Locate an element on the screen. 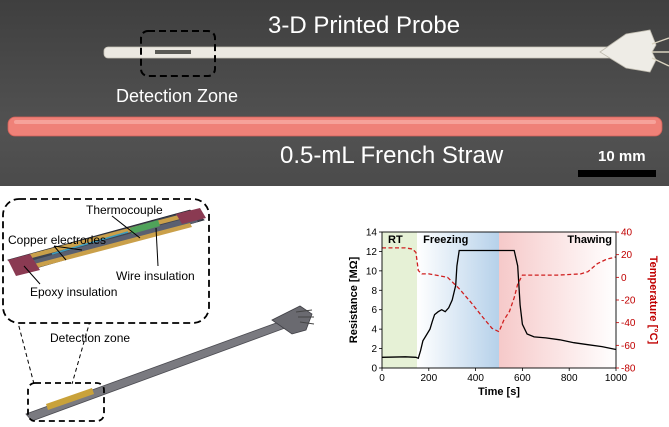 The height and width of the screenshot is (427, 669). y-axis-label: Resistance [MΩ] is located at coordinates (354, 299).